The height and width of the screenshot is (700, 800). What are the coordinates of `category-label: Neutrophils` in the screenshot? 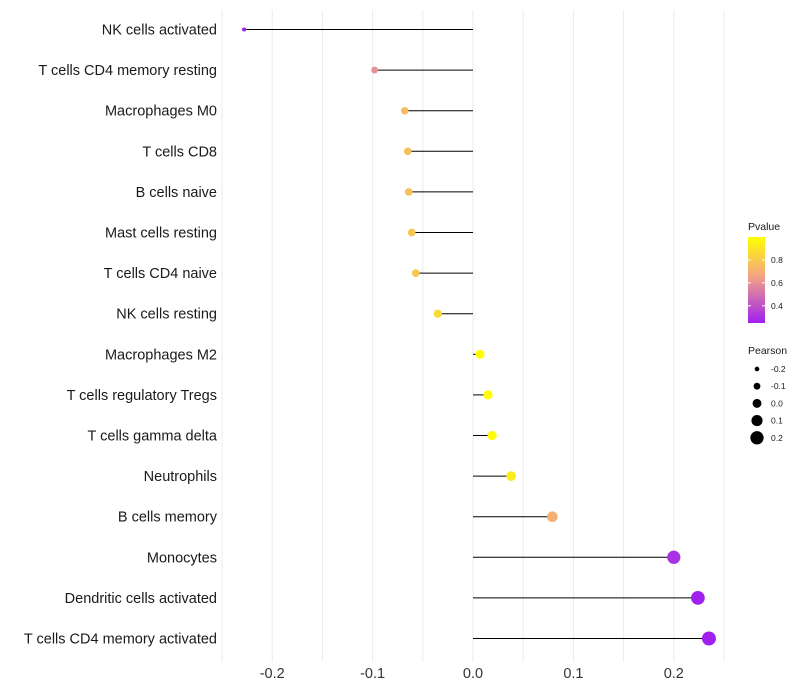 It's located at (180, 477).